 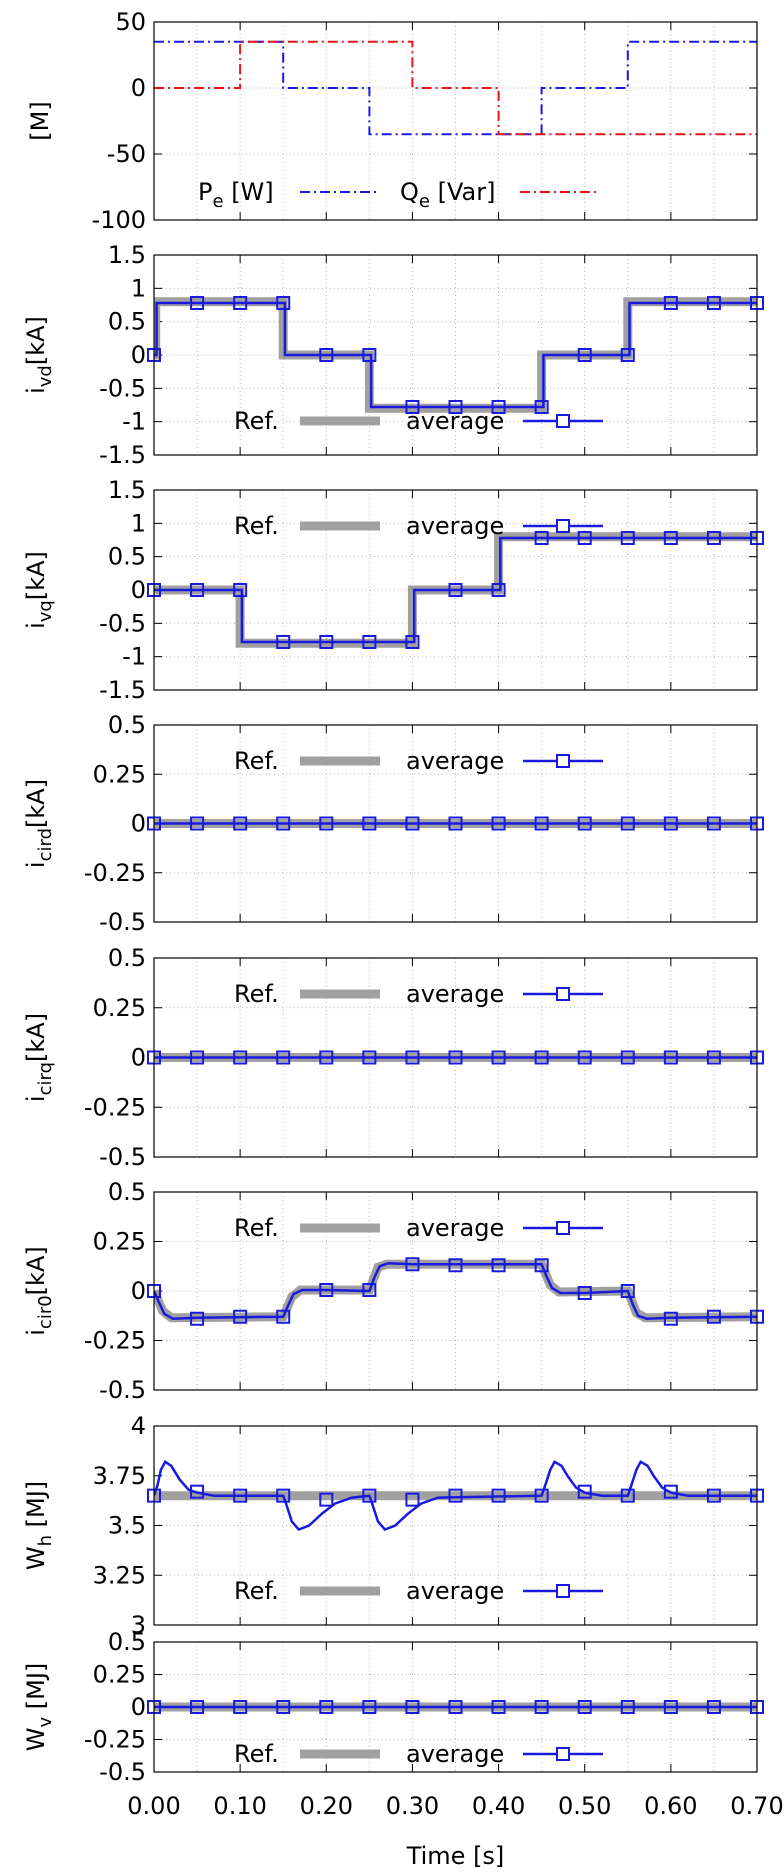 I want to click on panel-ivd: 1.5 1 0.5 0 -0.5 -1 -1.5 ivd[kA] Ref. average, so click(x=393, y=355).